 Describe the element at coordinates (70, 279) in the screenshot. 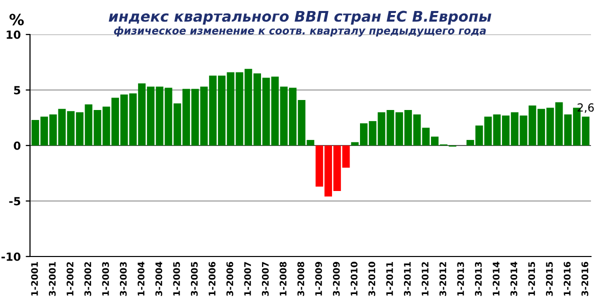

I see `x-tick-label: 1-2002` at that location.